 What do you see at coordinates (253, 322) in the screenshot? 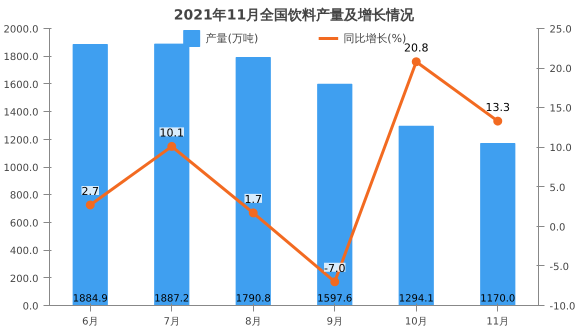
I see `x-tick-label: 8月` at bounding box center [253, 322].